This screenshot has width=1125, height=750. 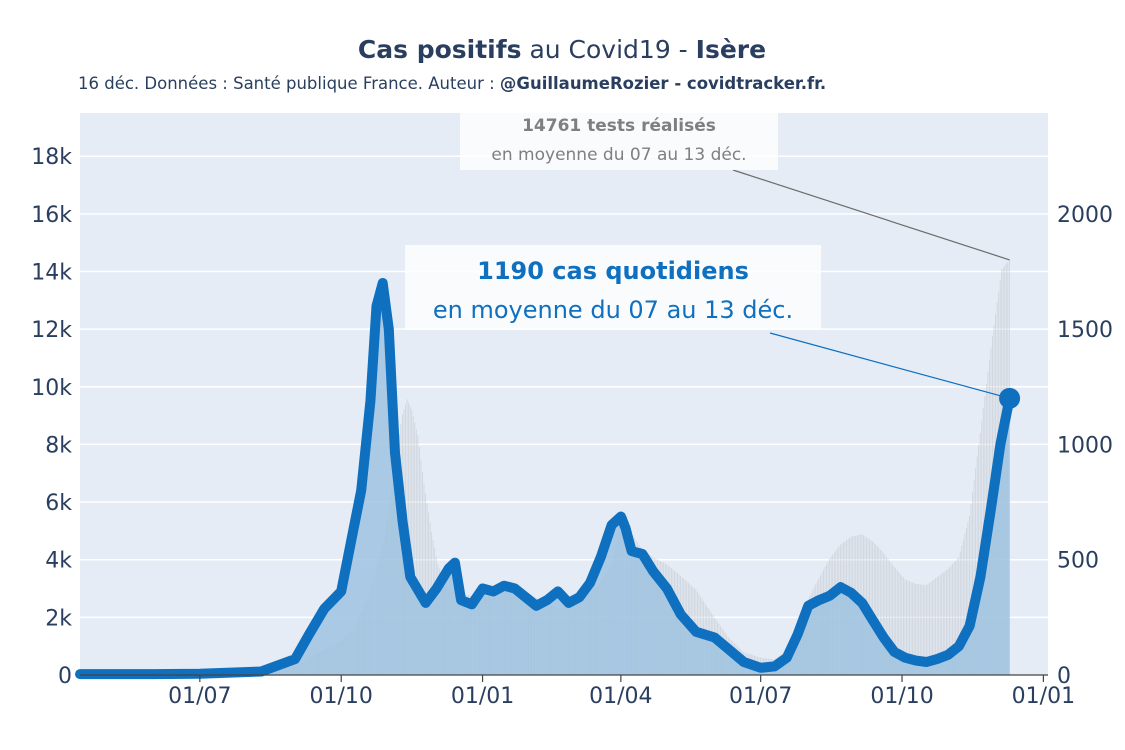 I want to click on x-tick-label: 01/04, so click(x=620, y=696).